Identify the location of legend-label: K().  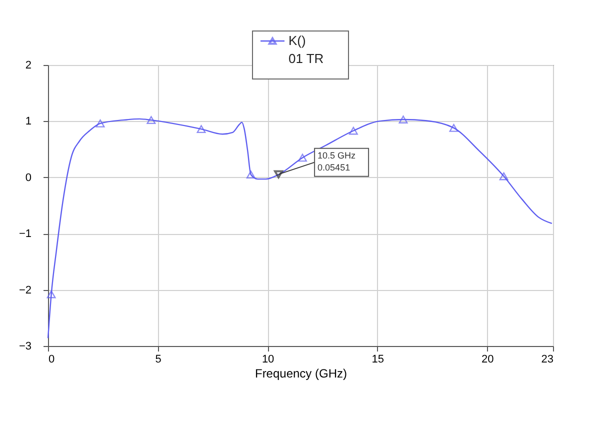
(297, 40).